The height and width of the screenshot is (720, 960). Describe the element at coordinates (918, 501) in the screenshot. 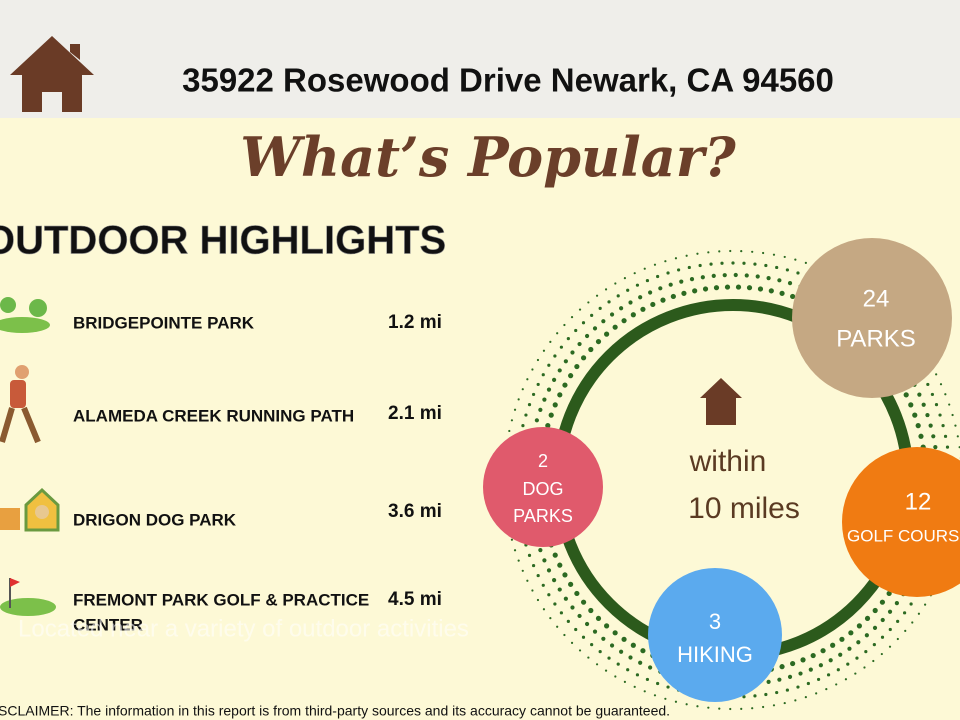

I see `bubble-count: 12` at that location.